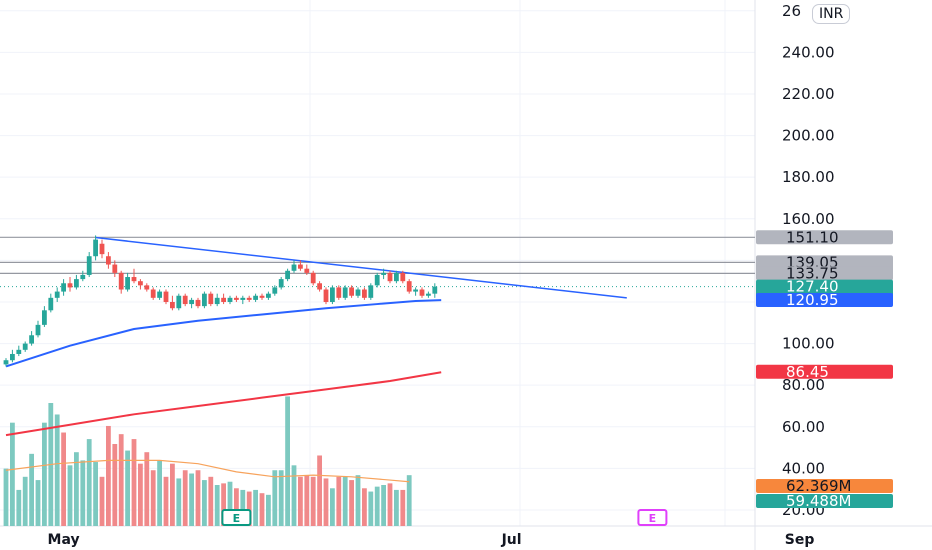 The image size is (932, 550). I want to click on price-tick-label: 80.00, so click(803, 385).